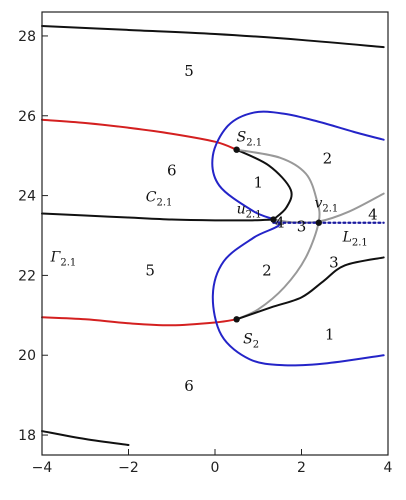 The image size is (406, 500). Describe the element at coordinates (27, 436) in the screenshot. I see `y-tick-label: 18` at that location.